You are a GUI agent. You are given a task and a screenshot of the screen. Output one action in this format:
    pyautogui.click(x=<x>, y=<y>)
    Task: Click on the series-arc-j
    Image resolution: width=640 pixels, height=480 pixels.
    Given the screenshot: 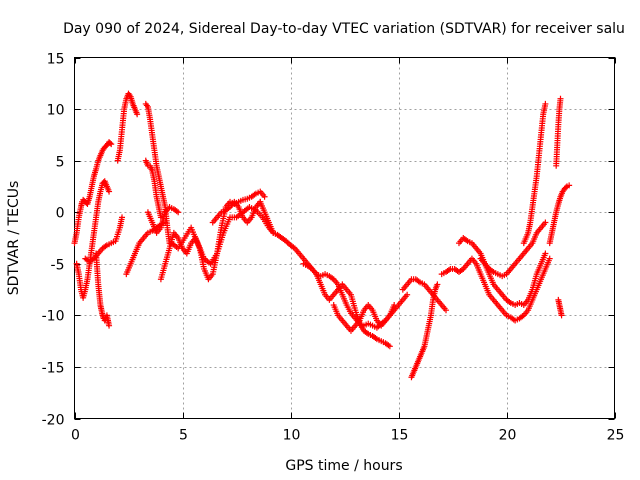 What is the action you would take?
    pyautogui.click(x=212, y=235)
    